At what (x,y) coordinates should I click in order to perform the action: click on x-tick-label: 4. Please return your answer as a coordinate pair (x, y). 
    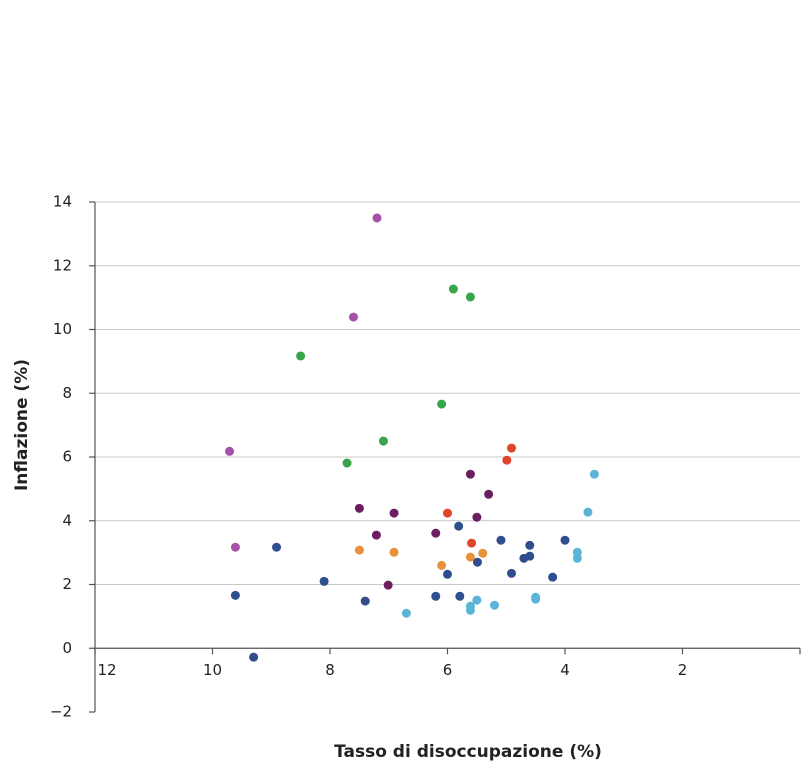
    Looking at the image, I should click on (565, 670).